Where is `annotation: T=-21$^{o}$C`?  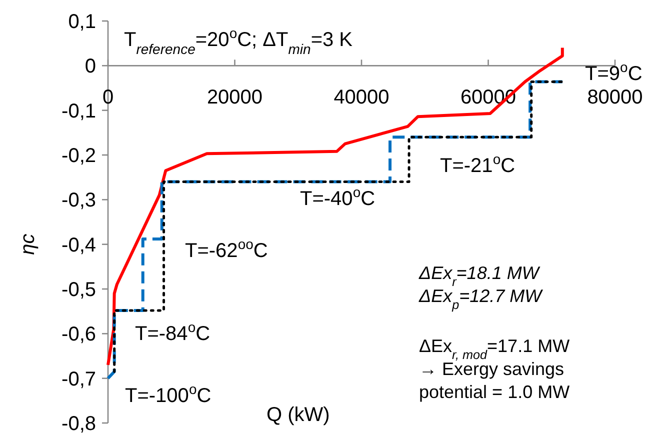
annotation: T=-21$^{o}$C is located at coordinates (478, 164).